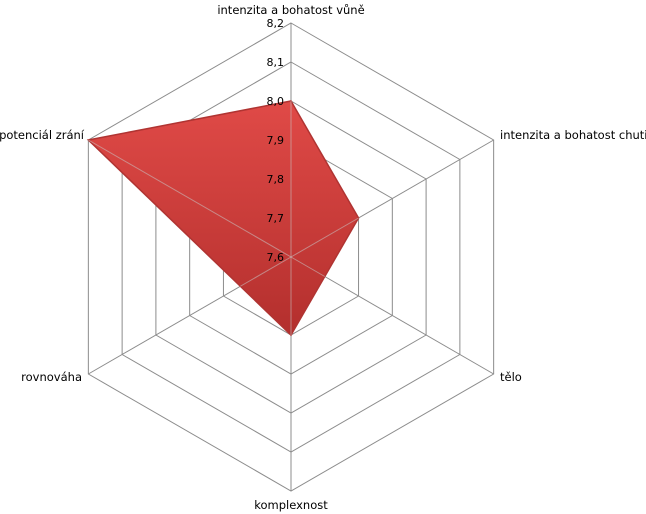 Image resolution: width=646 pixels, height=514 pixels. I want to click on axis-label: rovnováha, so click(51, 377).